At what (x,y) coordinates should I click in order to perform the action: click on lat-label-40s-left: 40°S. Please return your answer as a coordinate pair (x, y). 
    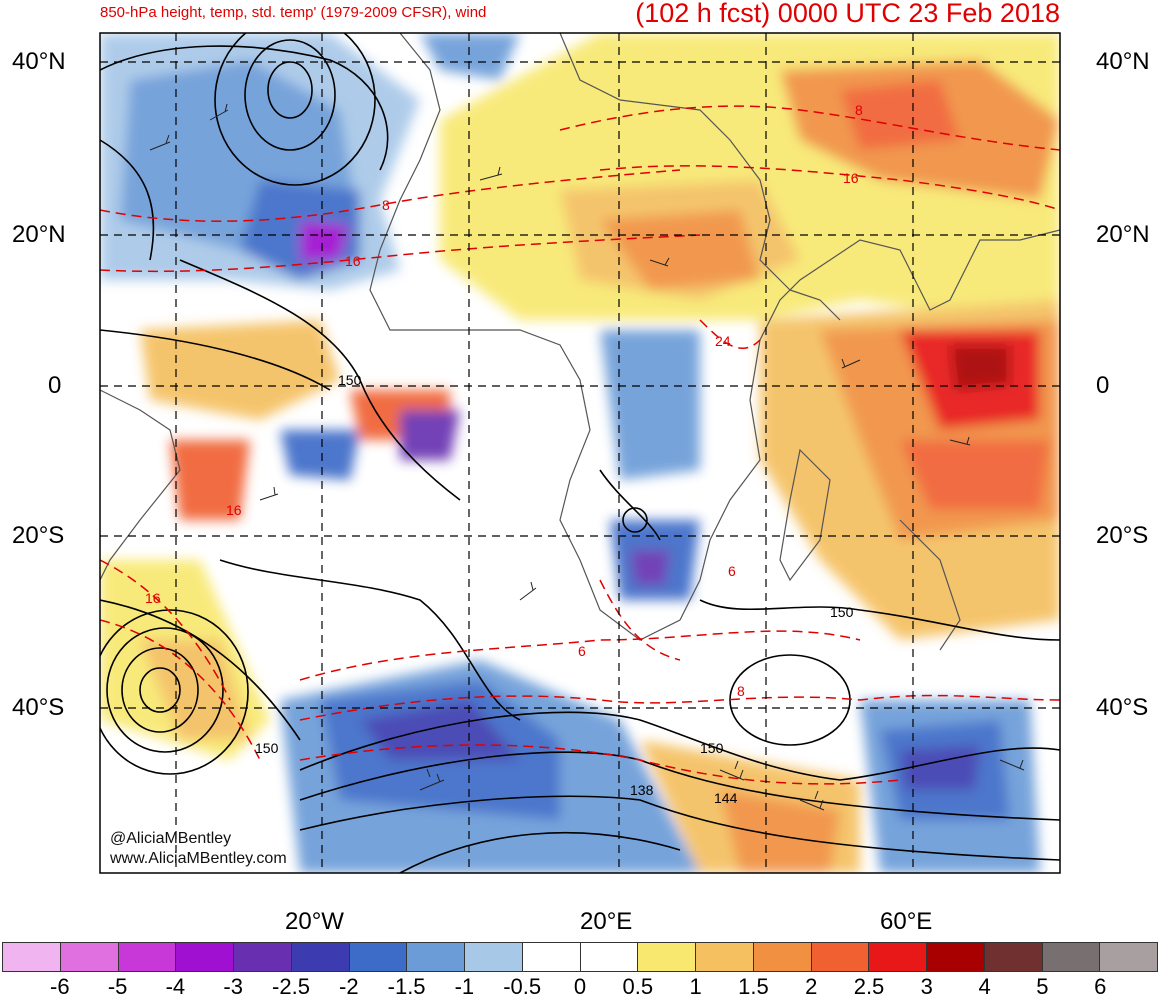
    Looking at the image, I should click on (38, 707).